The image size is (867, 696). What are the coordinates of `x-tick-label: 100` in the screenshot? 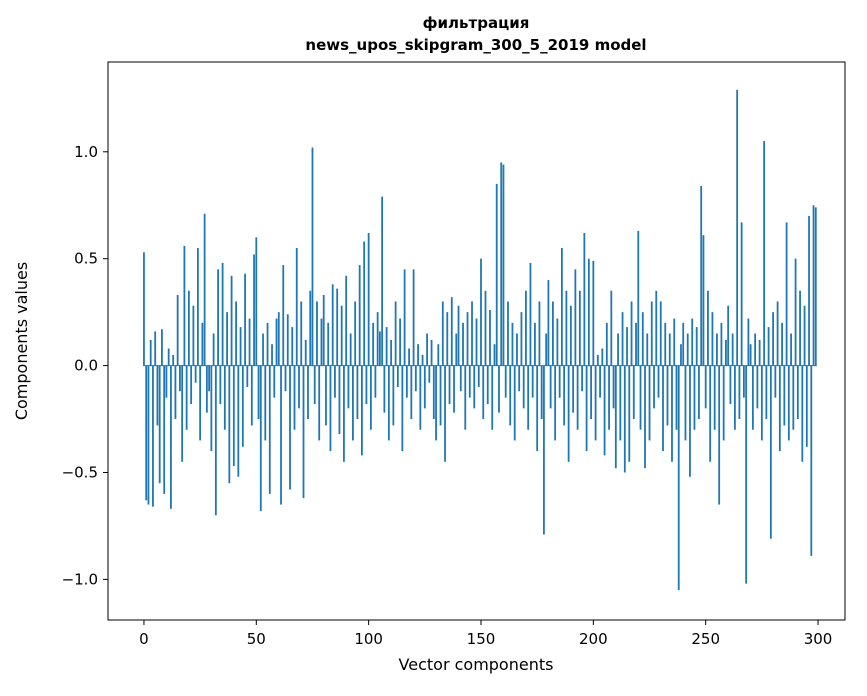 It's located at (368, 639).